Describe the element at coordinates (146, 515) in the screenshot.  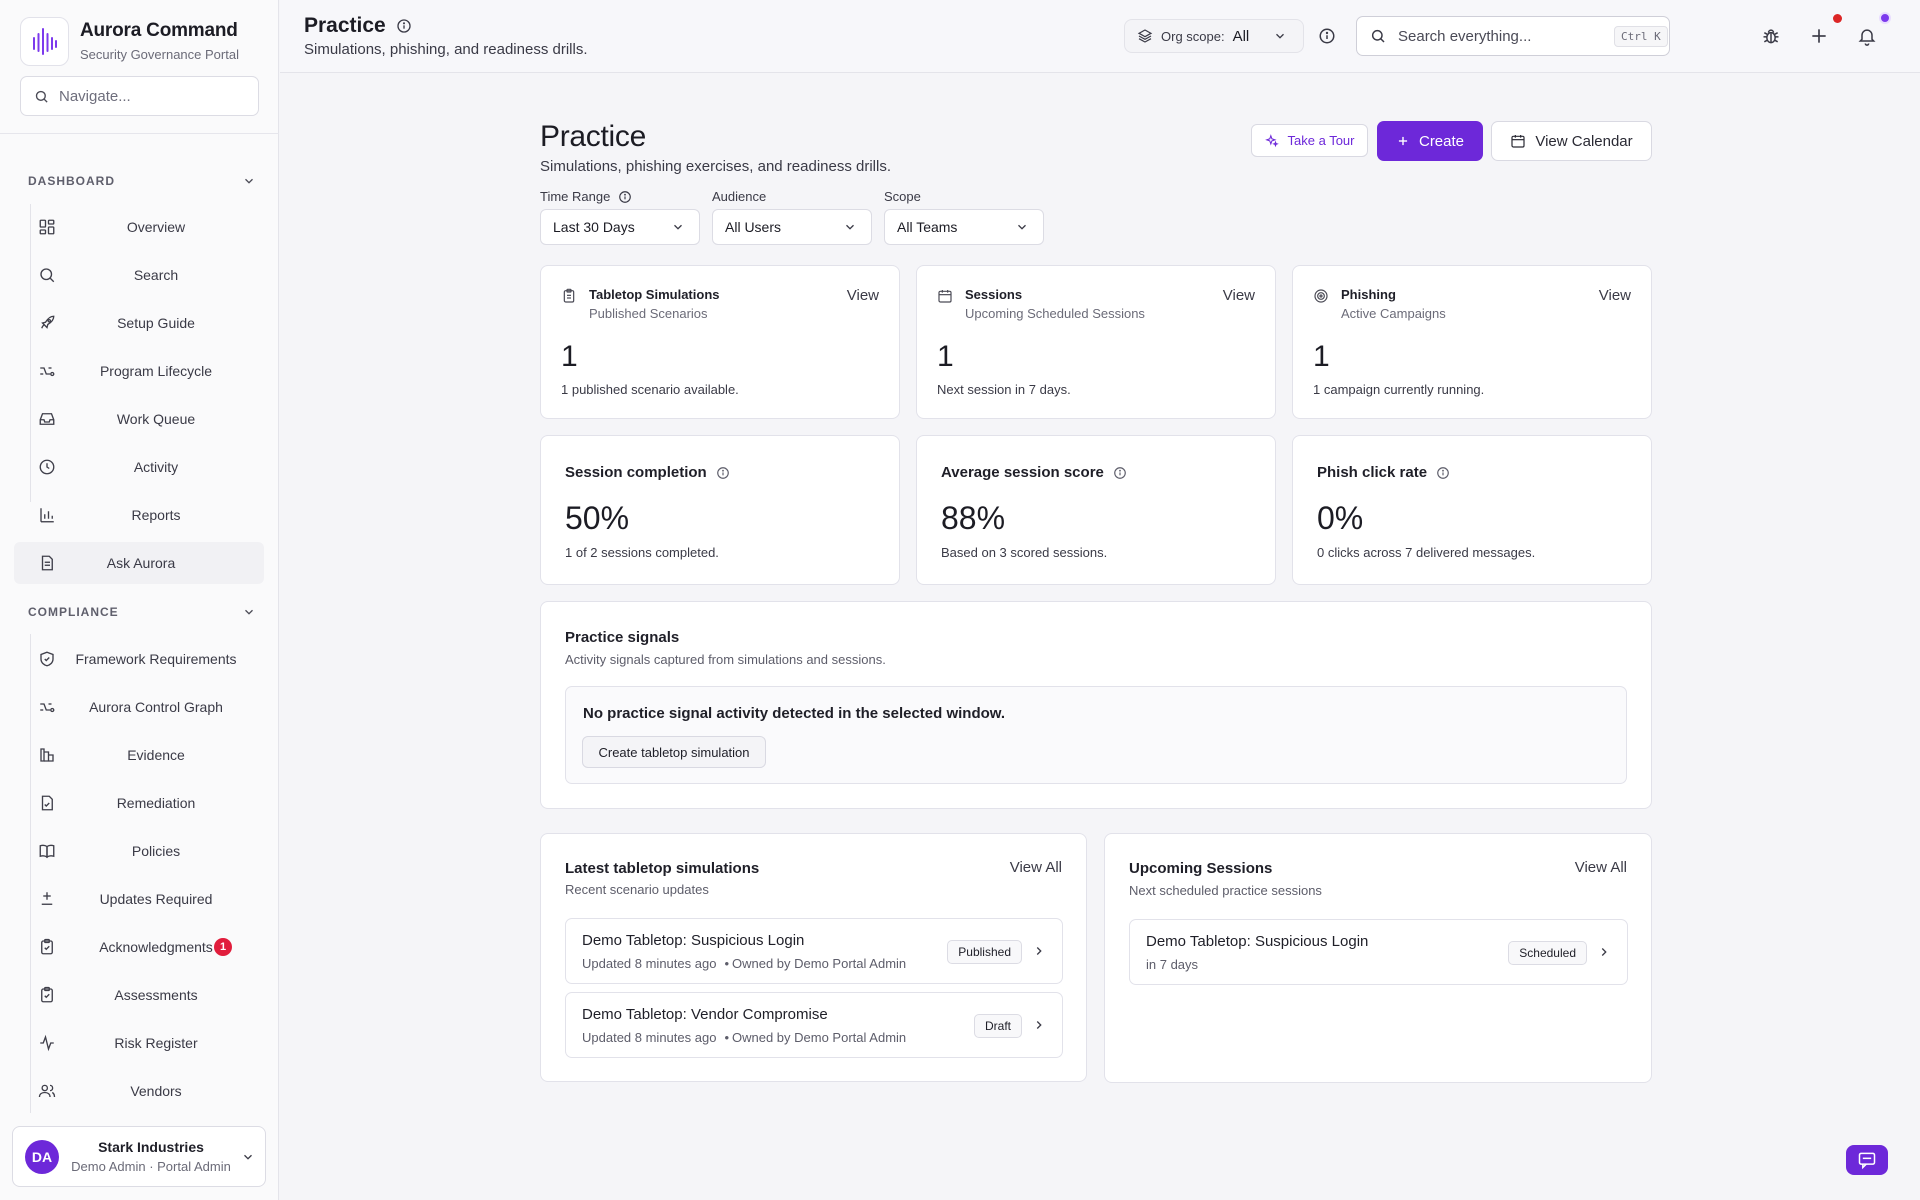
I see `sidebar-item-reports: Reports` at that location.